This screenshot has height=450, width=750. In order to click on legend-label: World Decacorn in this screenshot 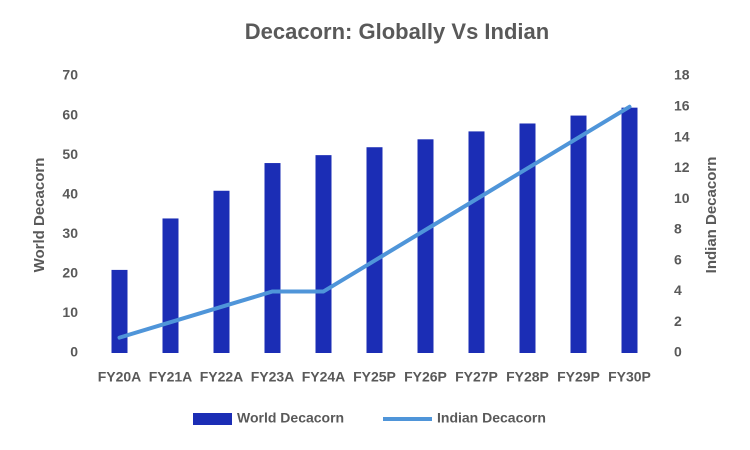, I will do `click(290, 418)`.